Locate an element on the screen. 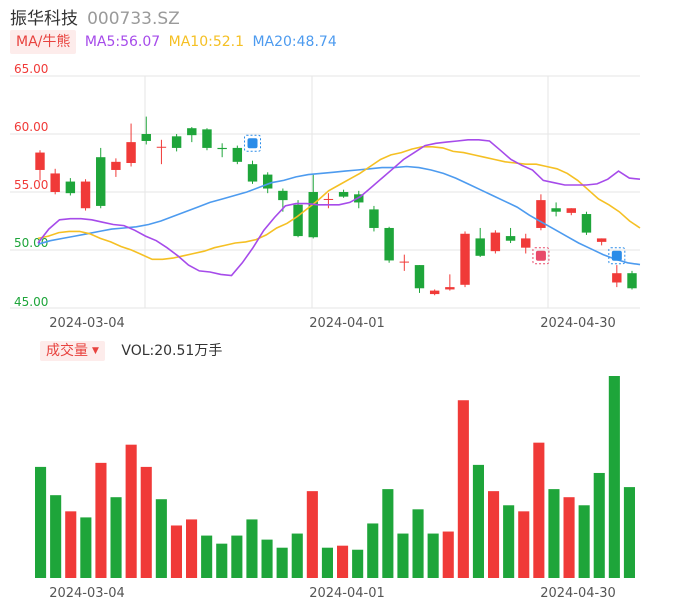 The width and height of the screenshot is (686, 606). volume-date-axis-labels: 2024-03-04 2024-04-01 2024-04-30 is located at coordinates (332, 593).